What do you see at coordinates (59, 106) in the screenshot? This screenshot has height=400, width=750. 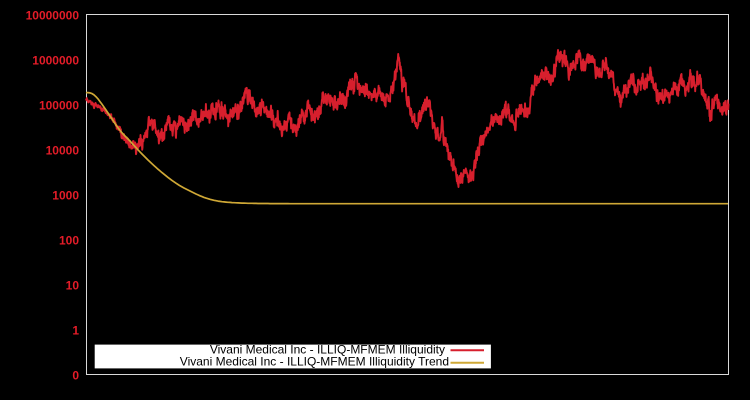 I see `svg-text: 100000` at bounding box center [59, 106].